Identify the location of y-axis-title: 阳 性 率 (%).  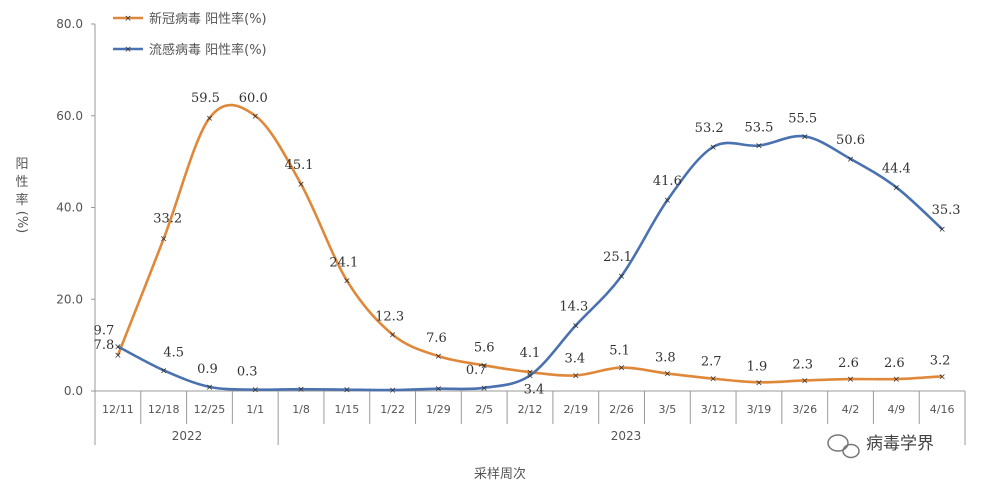
(21, 195).